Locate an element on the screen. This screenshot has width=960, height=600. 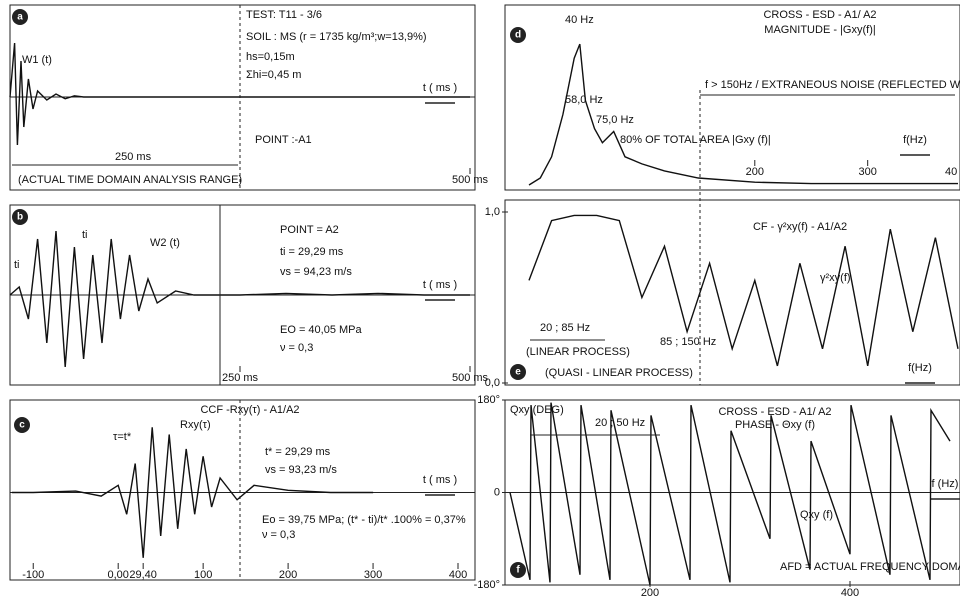
x-tick-label: 29,40 is located at coordinates (143, 575).